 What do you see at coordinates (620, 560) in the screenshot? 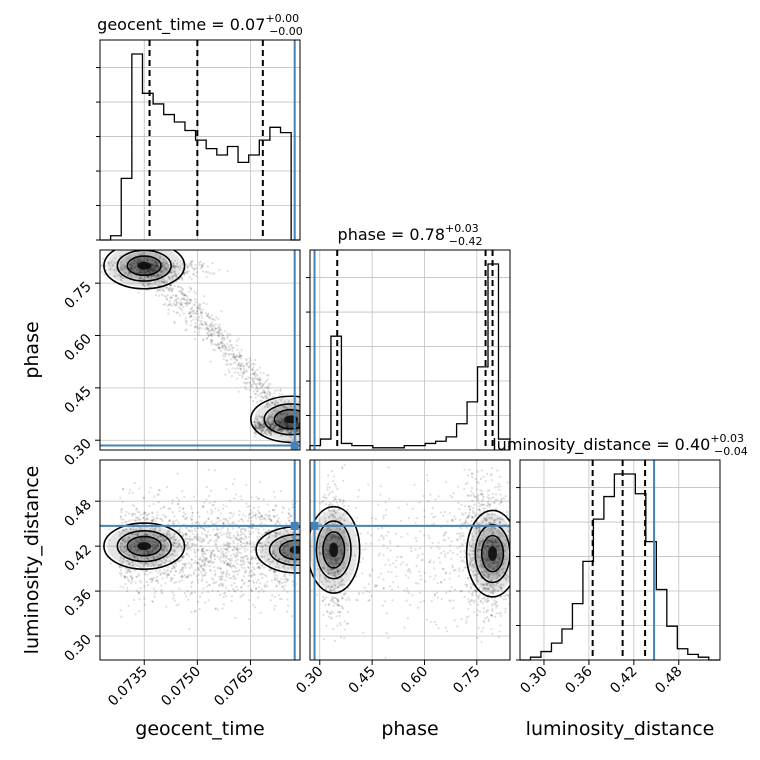
I see `panel-frame` at bounding box center [620, 560].